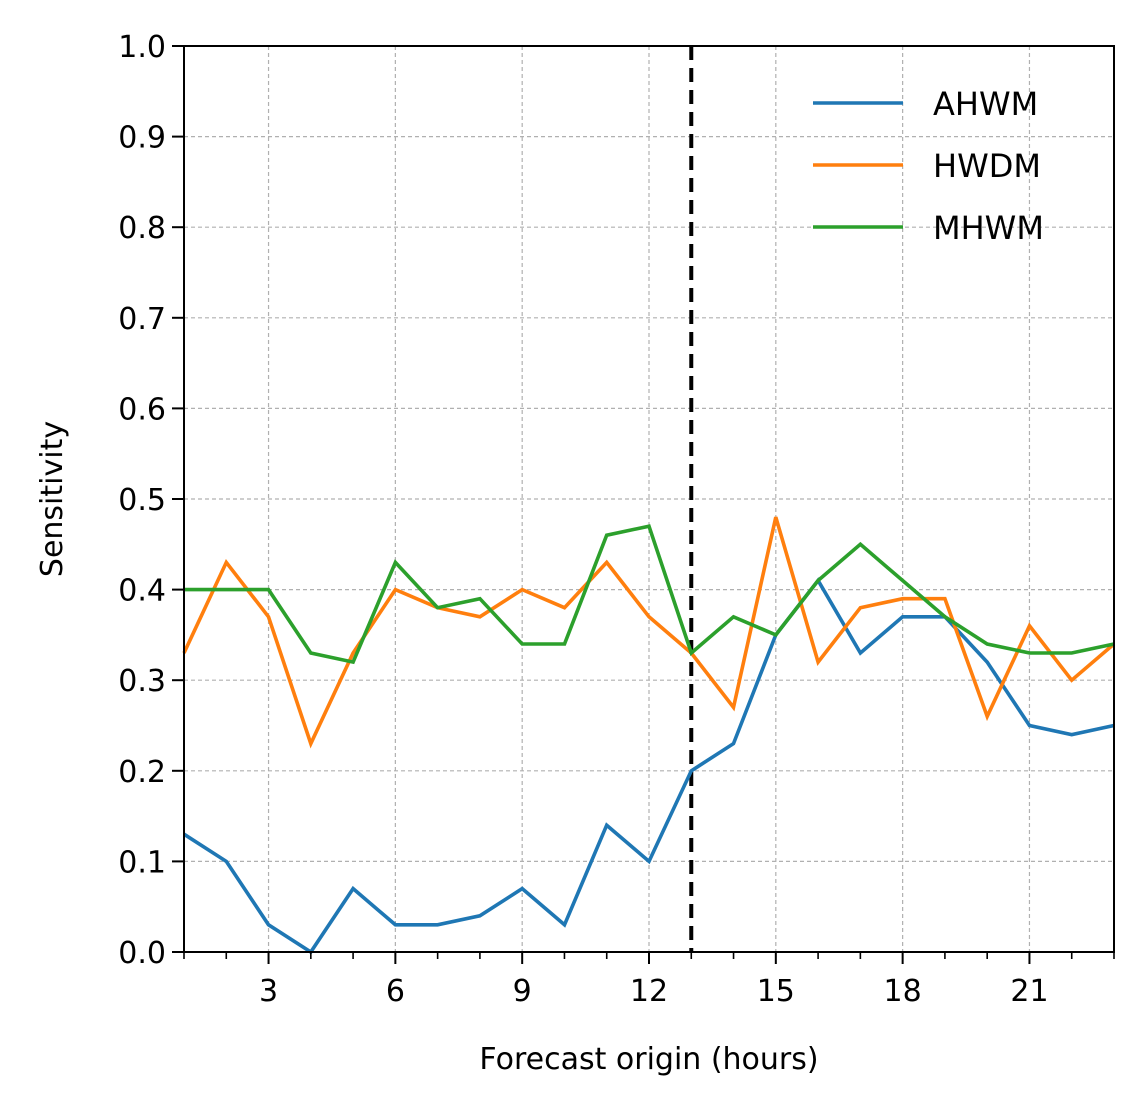 Image resolution: width=1144 pixels, height=1112 pixels. Describe the element at coordinates (142, 681) in the screenshot. I see `y-tick-label: 0.3` at that location.